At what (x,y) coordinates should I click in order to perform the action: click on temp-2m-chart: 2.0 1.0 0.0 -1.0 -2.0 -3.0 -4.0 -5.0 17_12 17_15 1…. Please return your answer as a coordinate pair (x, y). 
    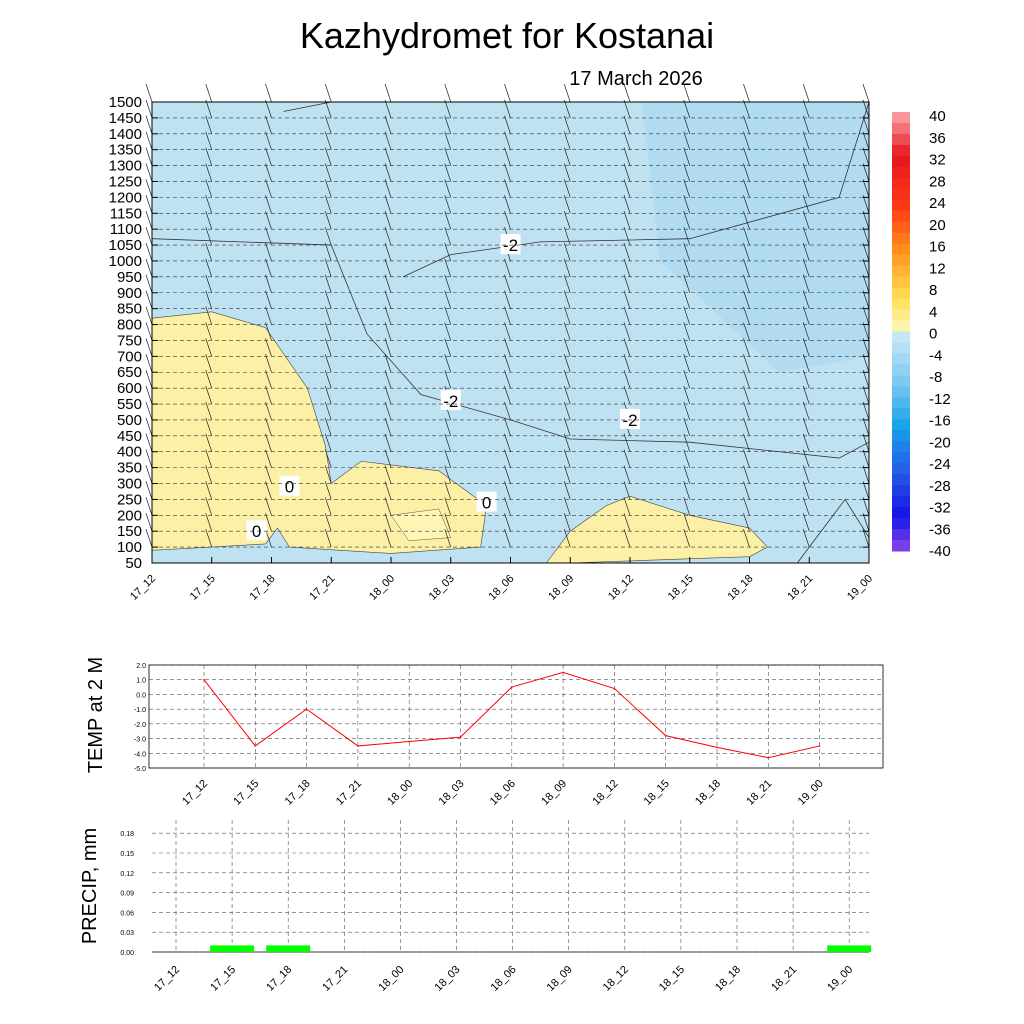
    Looking at the image, I should click on (509, 735).